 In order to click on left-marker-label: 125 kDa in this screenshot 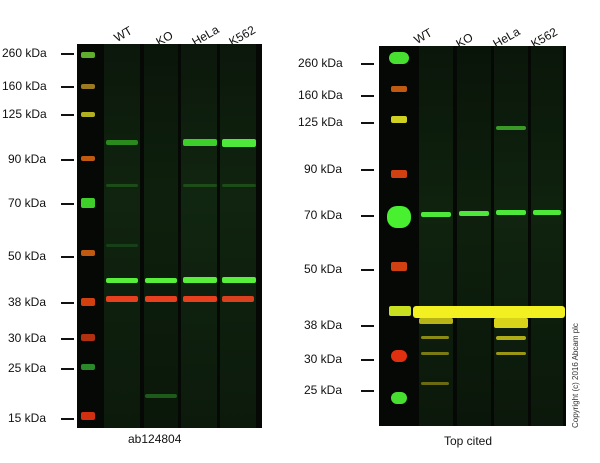, I will do `click(24, 114)`.